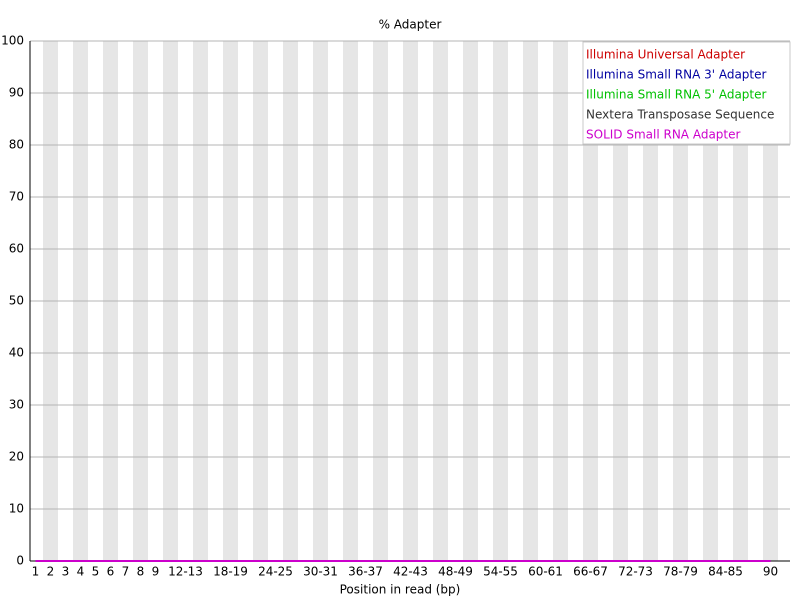 The width and height of the screenshot is (800, 600). Describe the element at coordinates (16, 353) in the screenshot. I see `y-tick-label: 40` at that location.